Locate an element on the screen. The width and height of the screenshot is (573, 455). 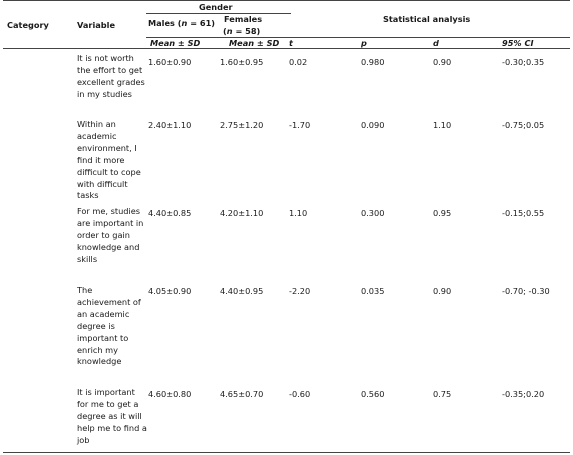
subheader-top-border is located at coordinates (358, 37).